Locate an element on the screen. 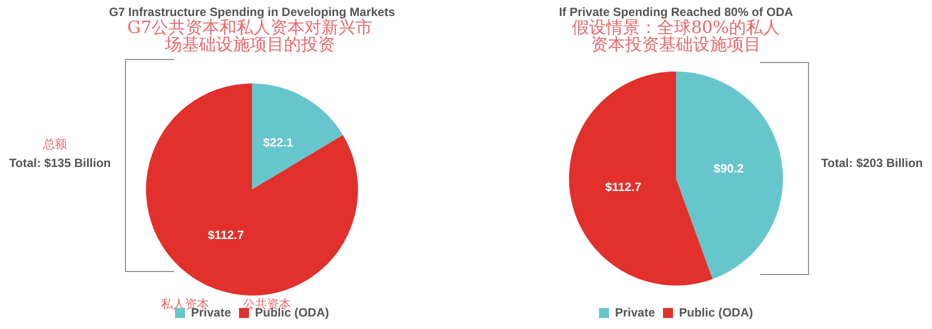 Image resolution: width=932 pixels, height=329 pixels. text: Total: $203 Billion is located at coordinates (872, 163).